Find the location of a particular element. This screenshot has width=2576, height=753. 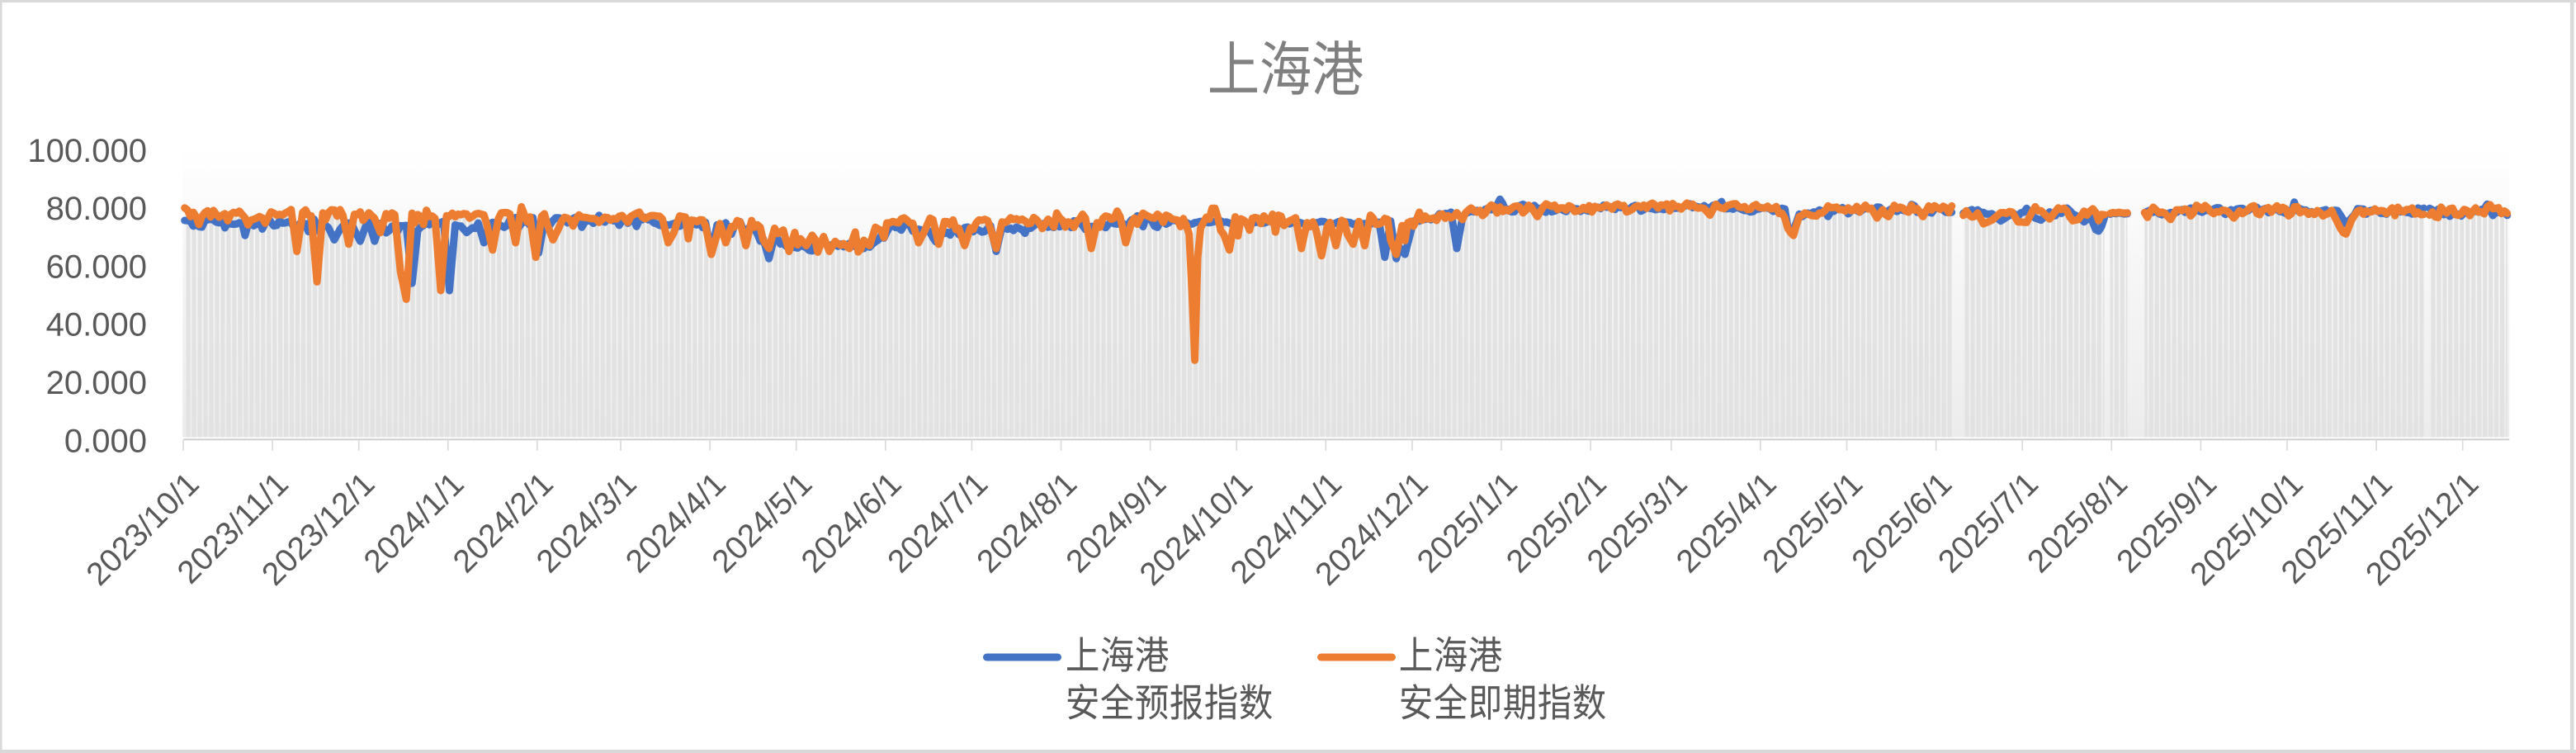

svg-text: 20.000 is located at coordinates (96, 383).